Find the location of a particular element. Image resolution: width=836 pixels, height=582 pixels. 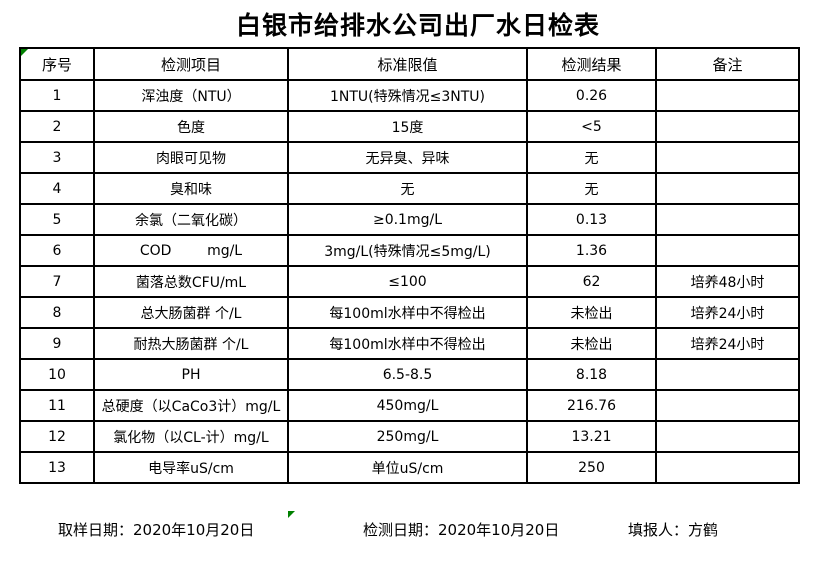

cell-limit: ≤100 is located at coordinates (407, 281).